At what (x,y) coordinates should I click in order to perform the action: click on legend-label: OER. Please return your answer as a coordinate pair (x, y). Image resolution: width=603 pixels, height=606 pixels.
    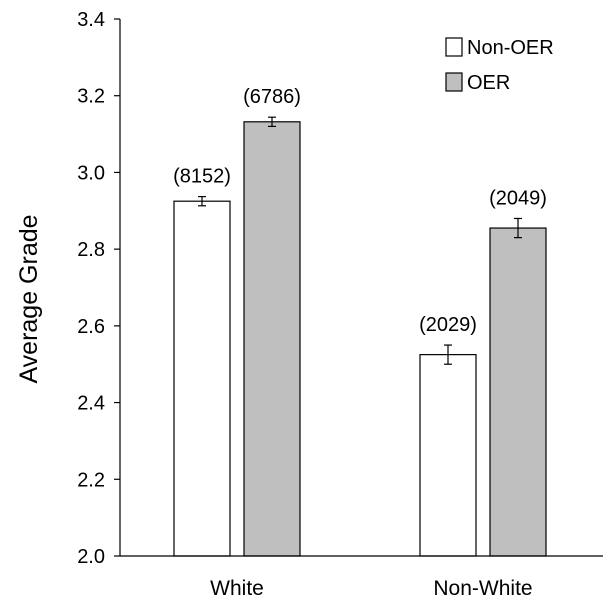
    Looking at the image, I should click on (488, 83).